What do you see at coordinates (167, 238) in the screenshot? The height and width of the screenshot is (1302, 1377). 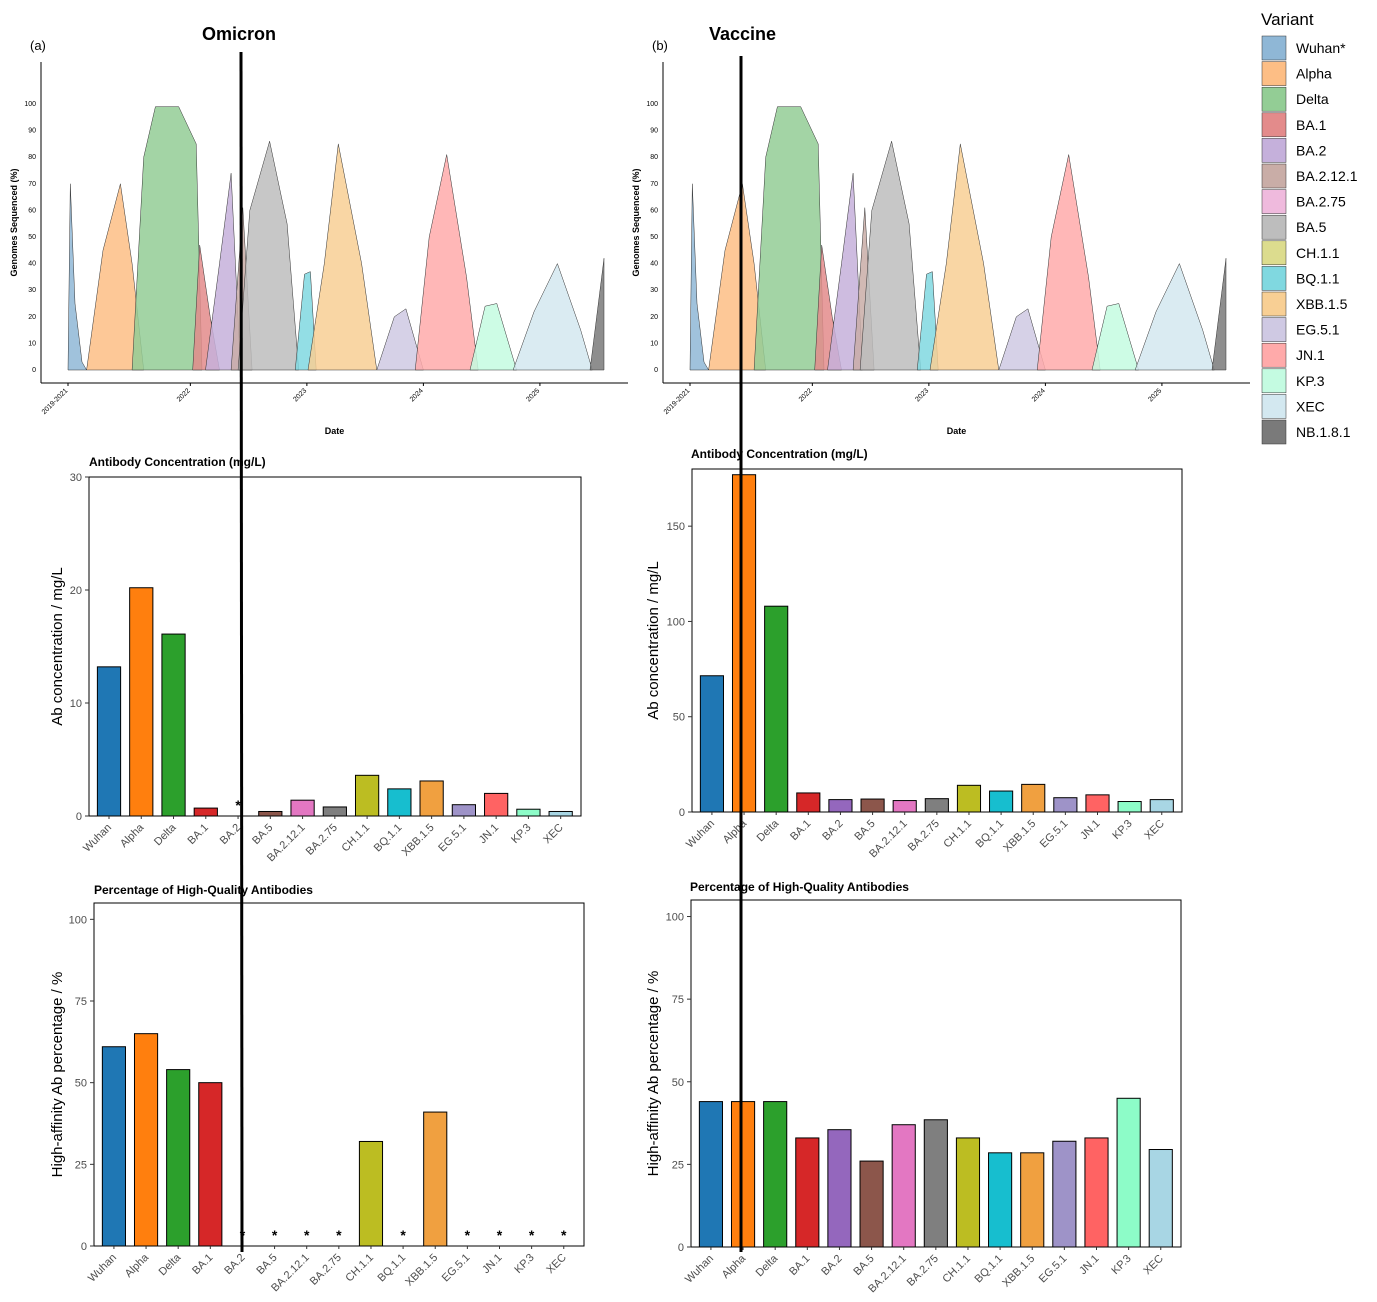 I see `area-delta` at bounding box center [167, 238].